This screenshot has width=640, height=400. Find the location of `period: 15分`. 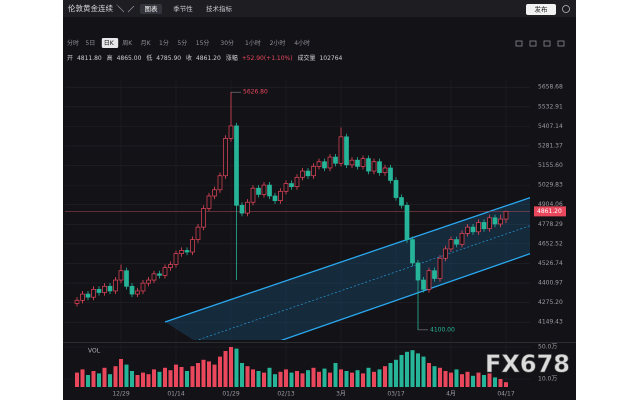

period: 15分 is located at coordinates (203, 43).